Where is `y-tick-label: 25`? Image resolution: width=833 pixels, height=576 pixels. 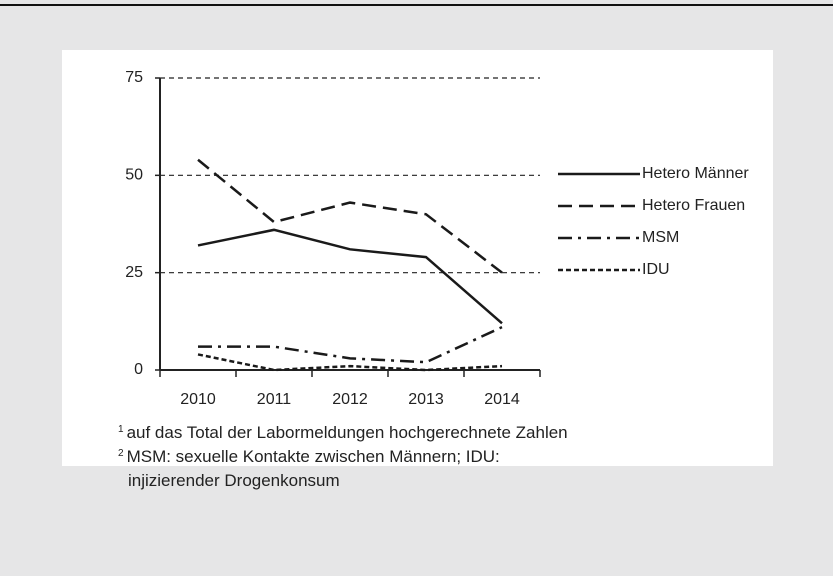
y-tick-label: 25 is located at coordinates (134, 272).